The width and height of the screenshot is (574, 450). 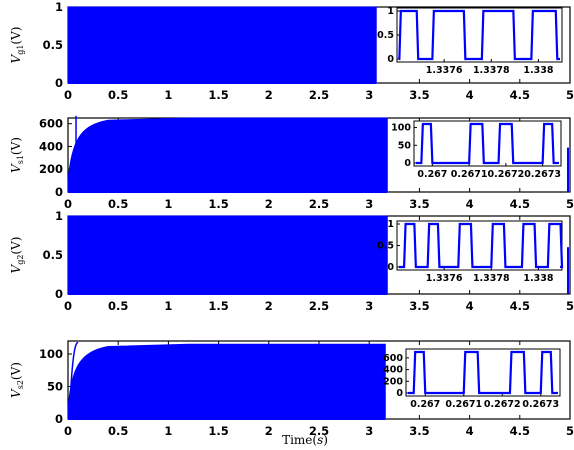 What do you see at coordinates (393, 381) in the screenshot?
I see `inset-y-tick-label: 200` at bounding box center [393, 381].